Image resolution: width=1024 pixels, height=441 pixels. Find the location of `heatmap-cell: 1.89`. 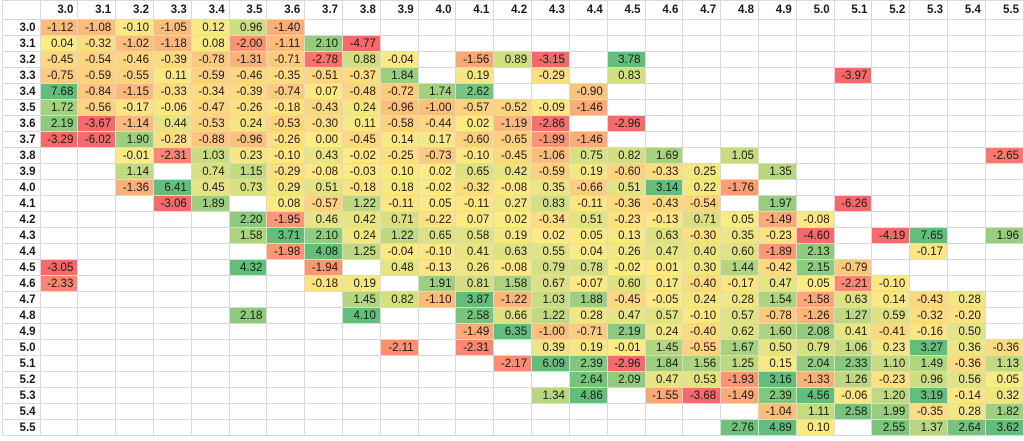

heatmap-cell: 1.89 is located at coordinates (210, 203).